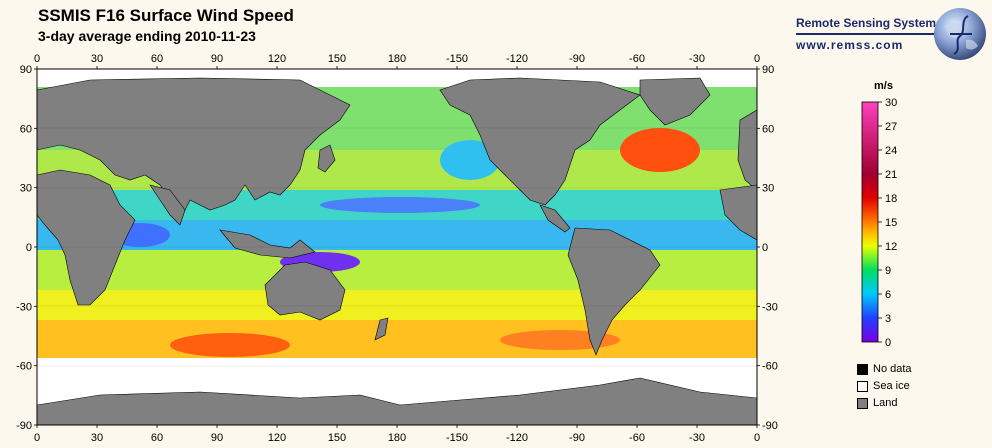 Image resolution: width=992 pixels, height=448 pixels. Describe the element at coordinates (892, 369) in the screenshot. I see `legend-label: No data` at that location.